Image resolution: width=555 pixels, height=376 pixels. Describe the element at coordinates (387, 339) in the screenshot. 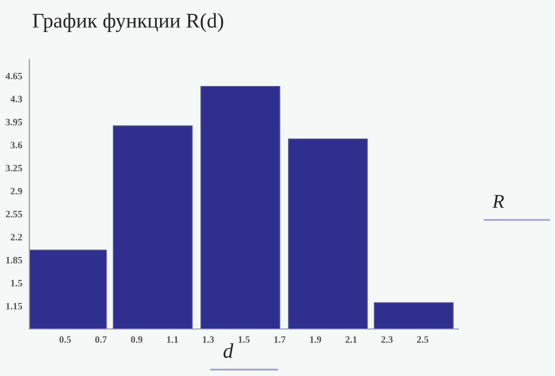

I see `x-tick-label: 2.3` at that location.